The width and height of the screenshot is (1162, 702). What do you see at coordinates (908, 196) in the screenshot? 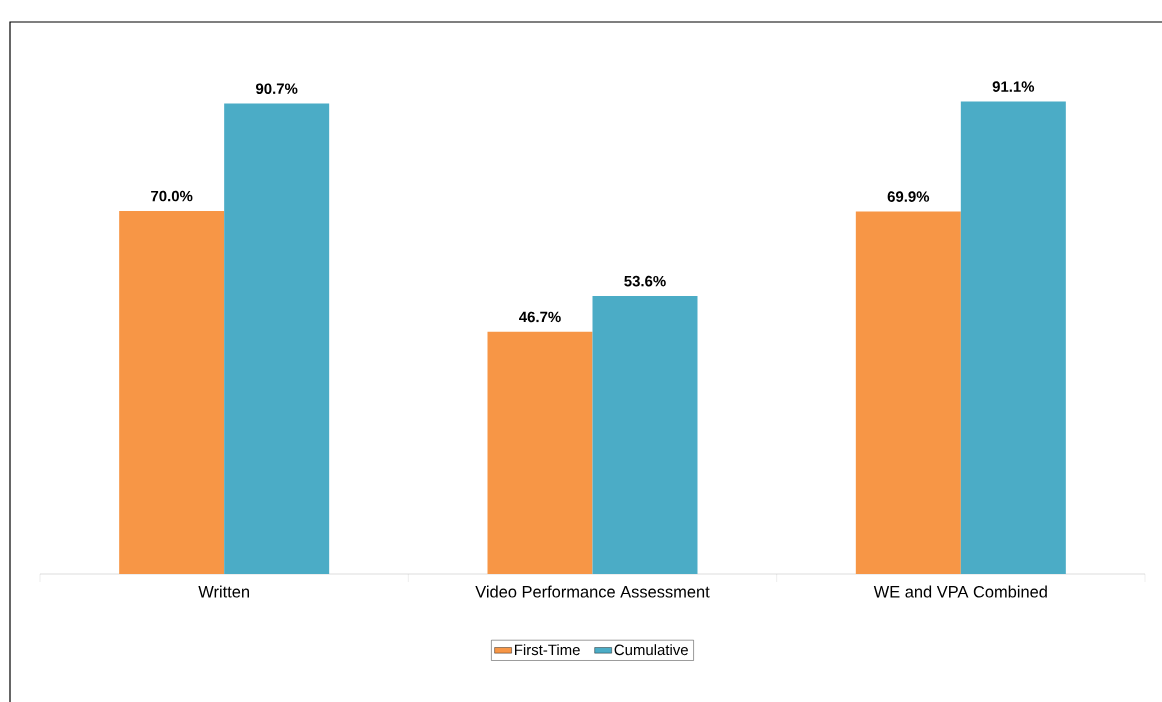
I see `data-label: 69.9%` at bounding box center [908, 196].